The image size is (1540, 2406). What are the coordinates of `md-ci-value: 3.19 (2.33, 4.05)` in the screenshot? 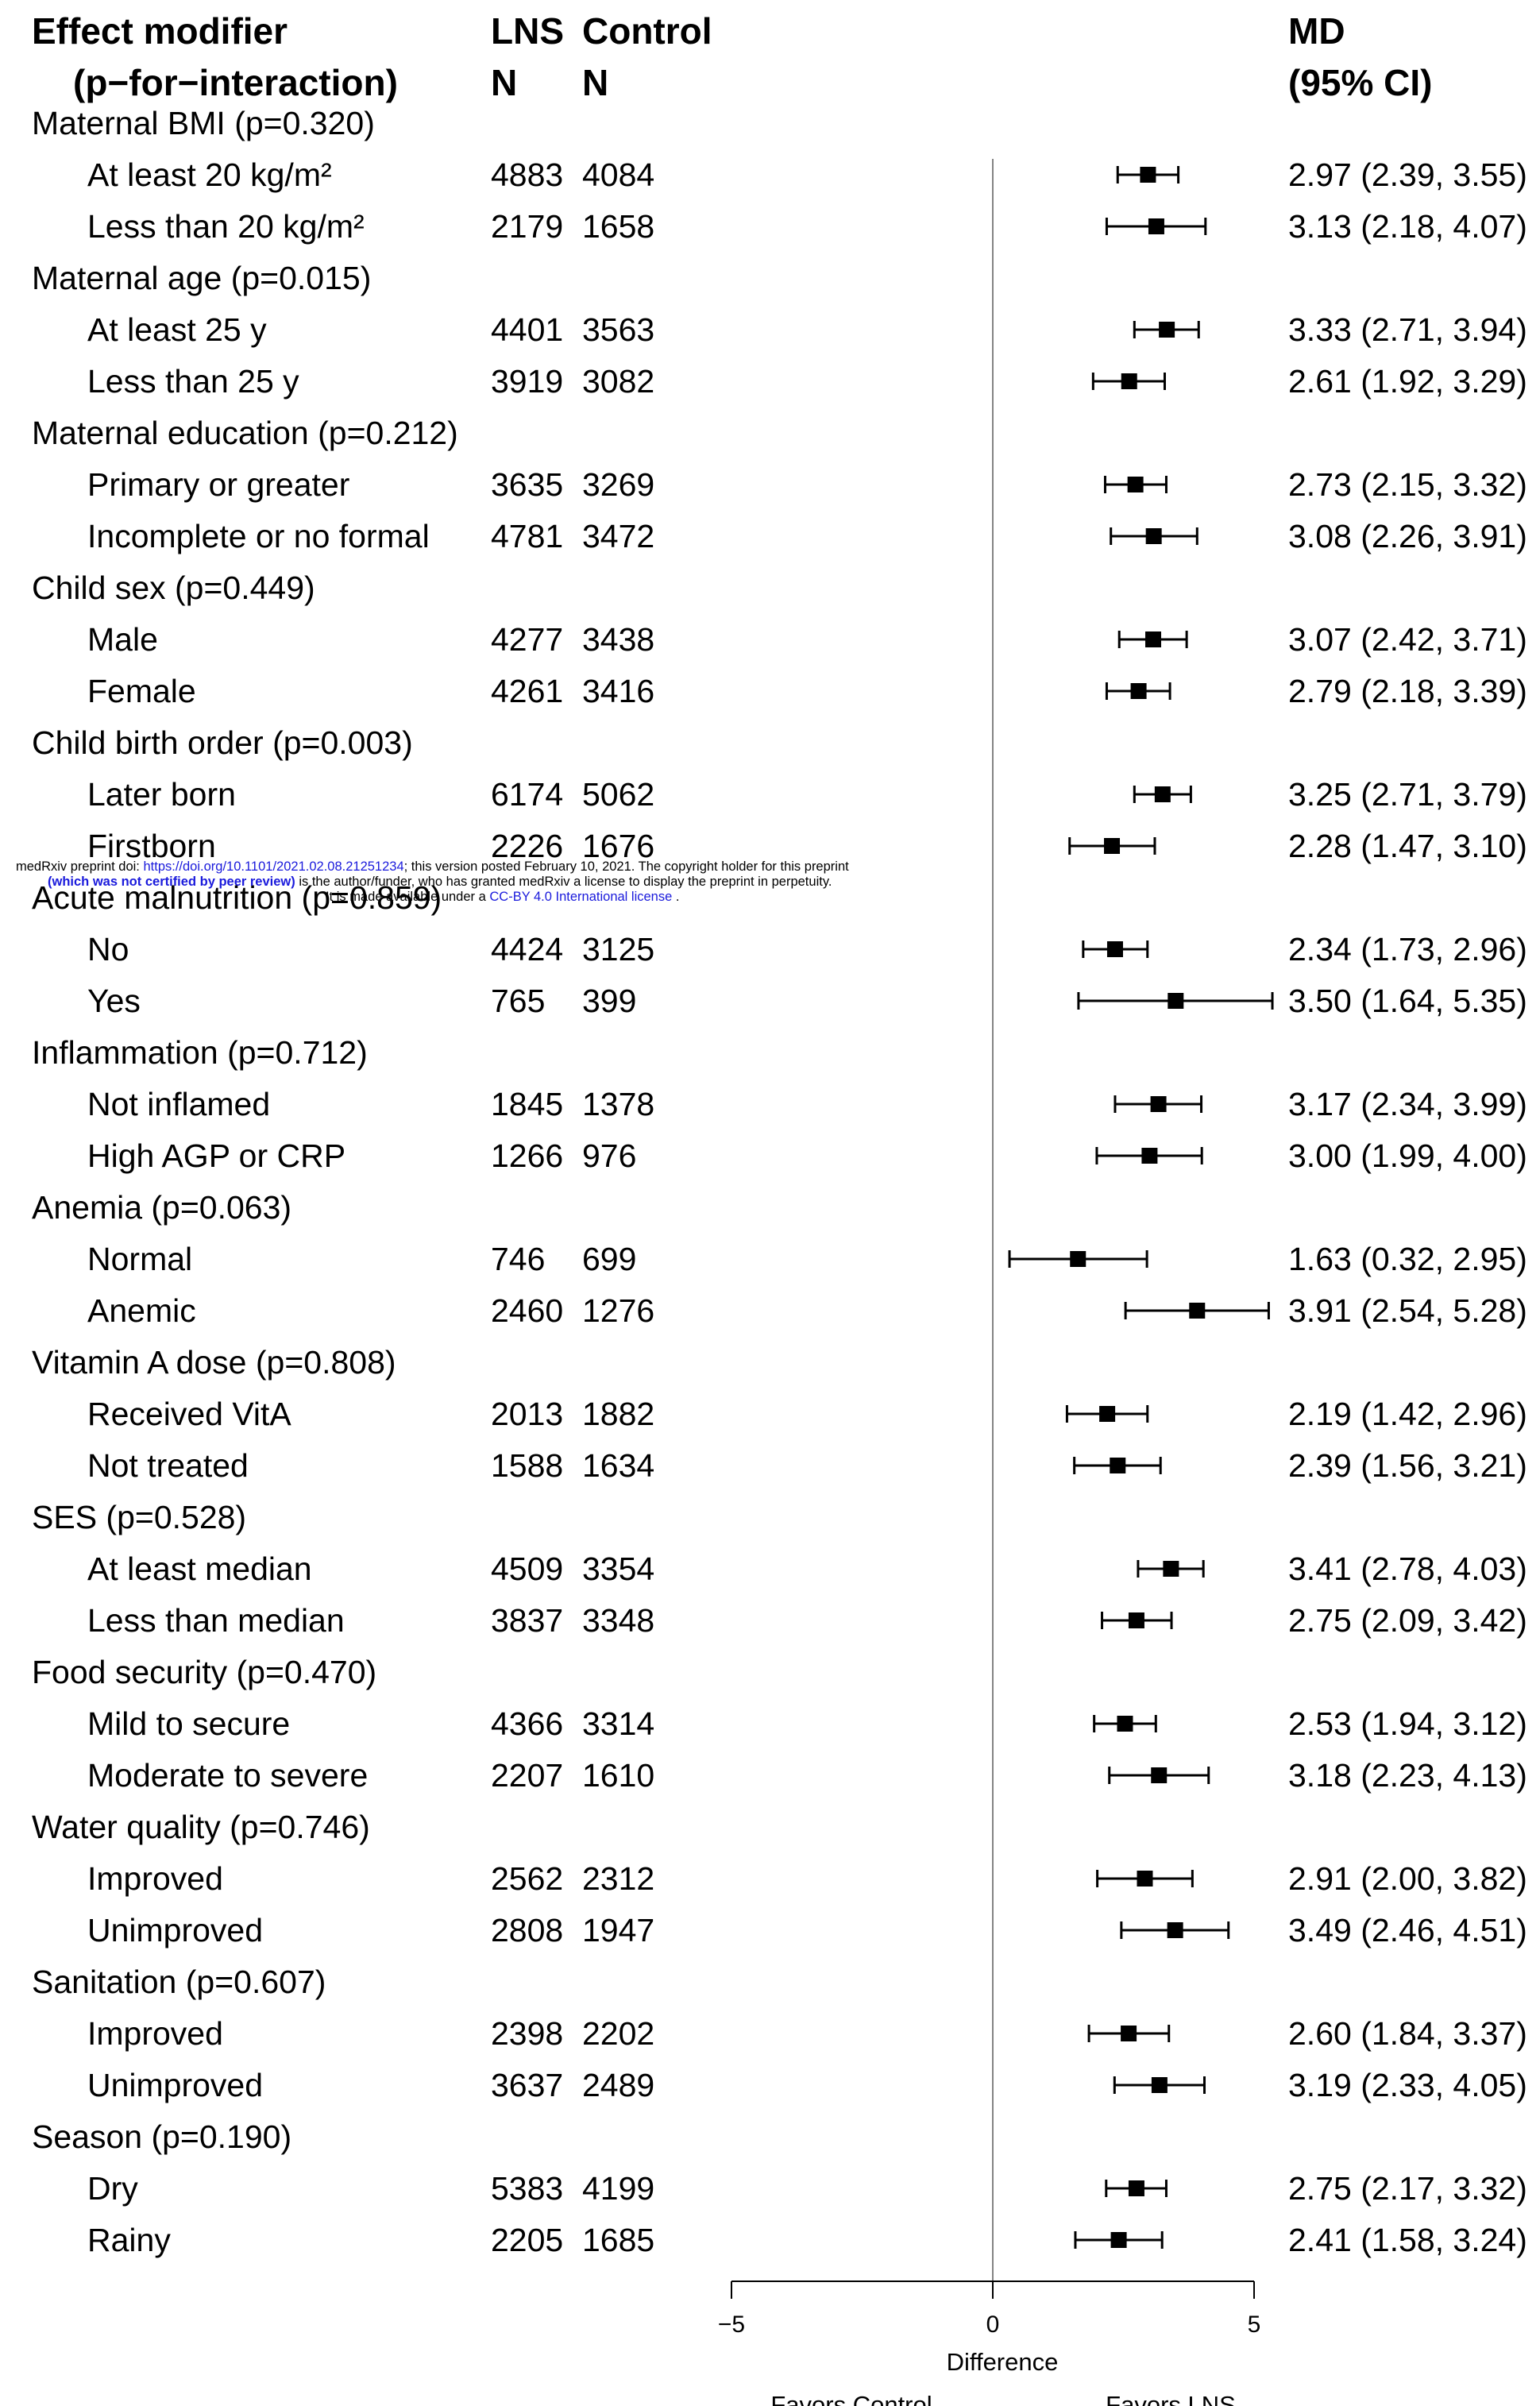 It's located at (1407, 2085).